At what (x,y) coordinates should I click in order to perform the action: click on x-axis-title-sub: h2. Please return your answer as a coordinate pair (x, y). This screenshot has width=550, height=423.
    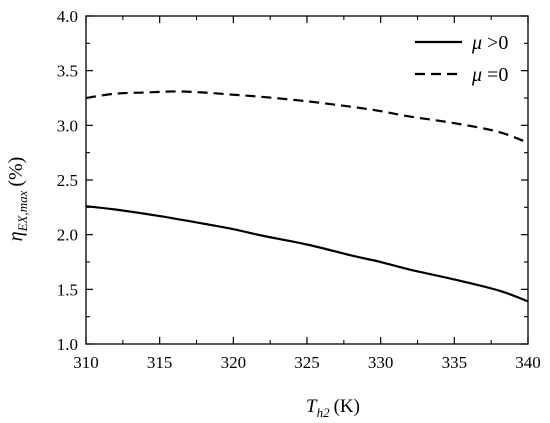
    Looking at the image, I should click on (324, 412).